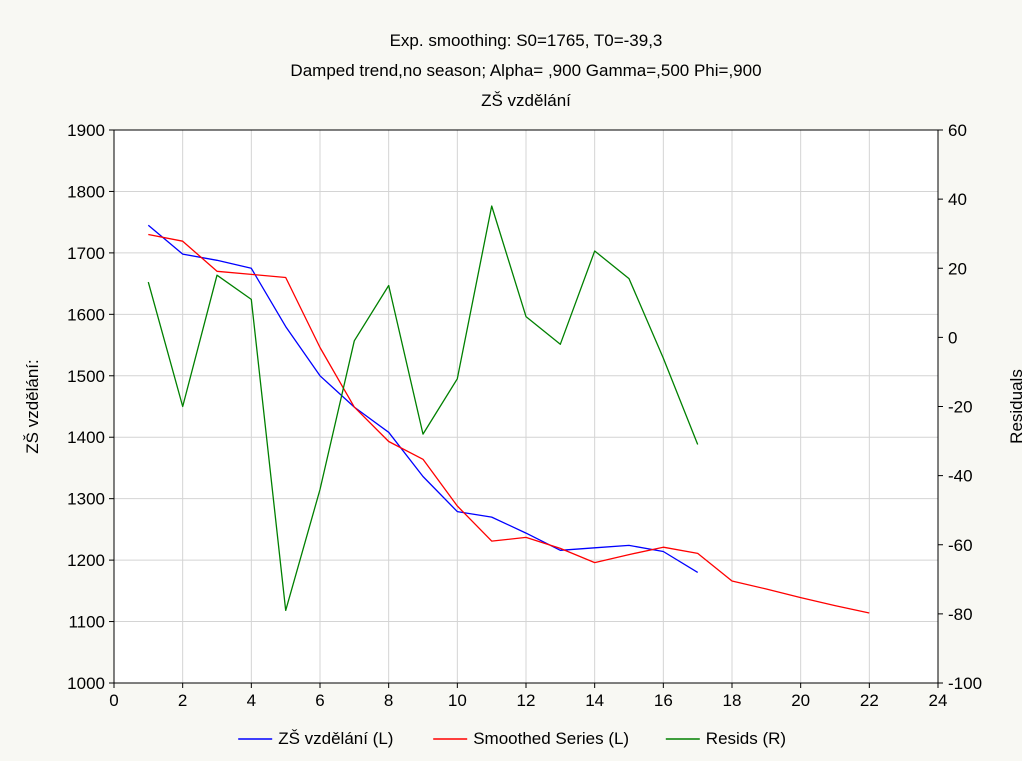 This screenshot has height=761, width=1022. Describe the element at coordinates (86, 622) in the screenshot. I see `y-left-tick-label: 1100` at that location.